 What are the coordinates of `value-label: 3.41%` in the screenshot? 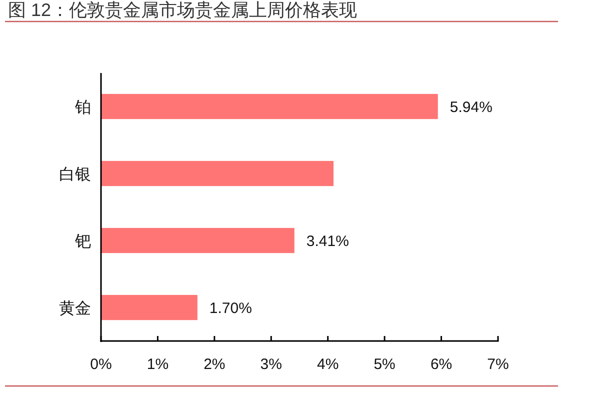 It's located at (327, 241).